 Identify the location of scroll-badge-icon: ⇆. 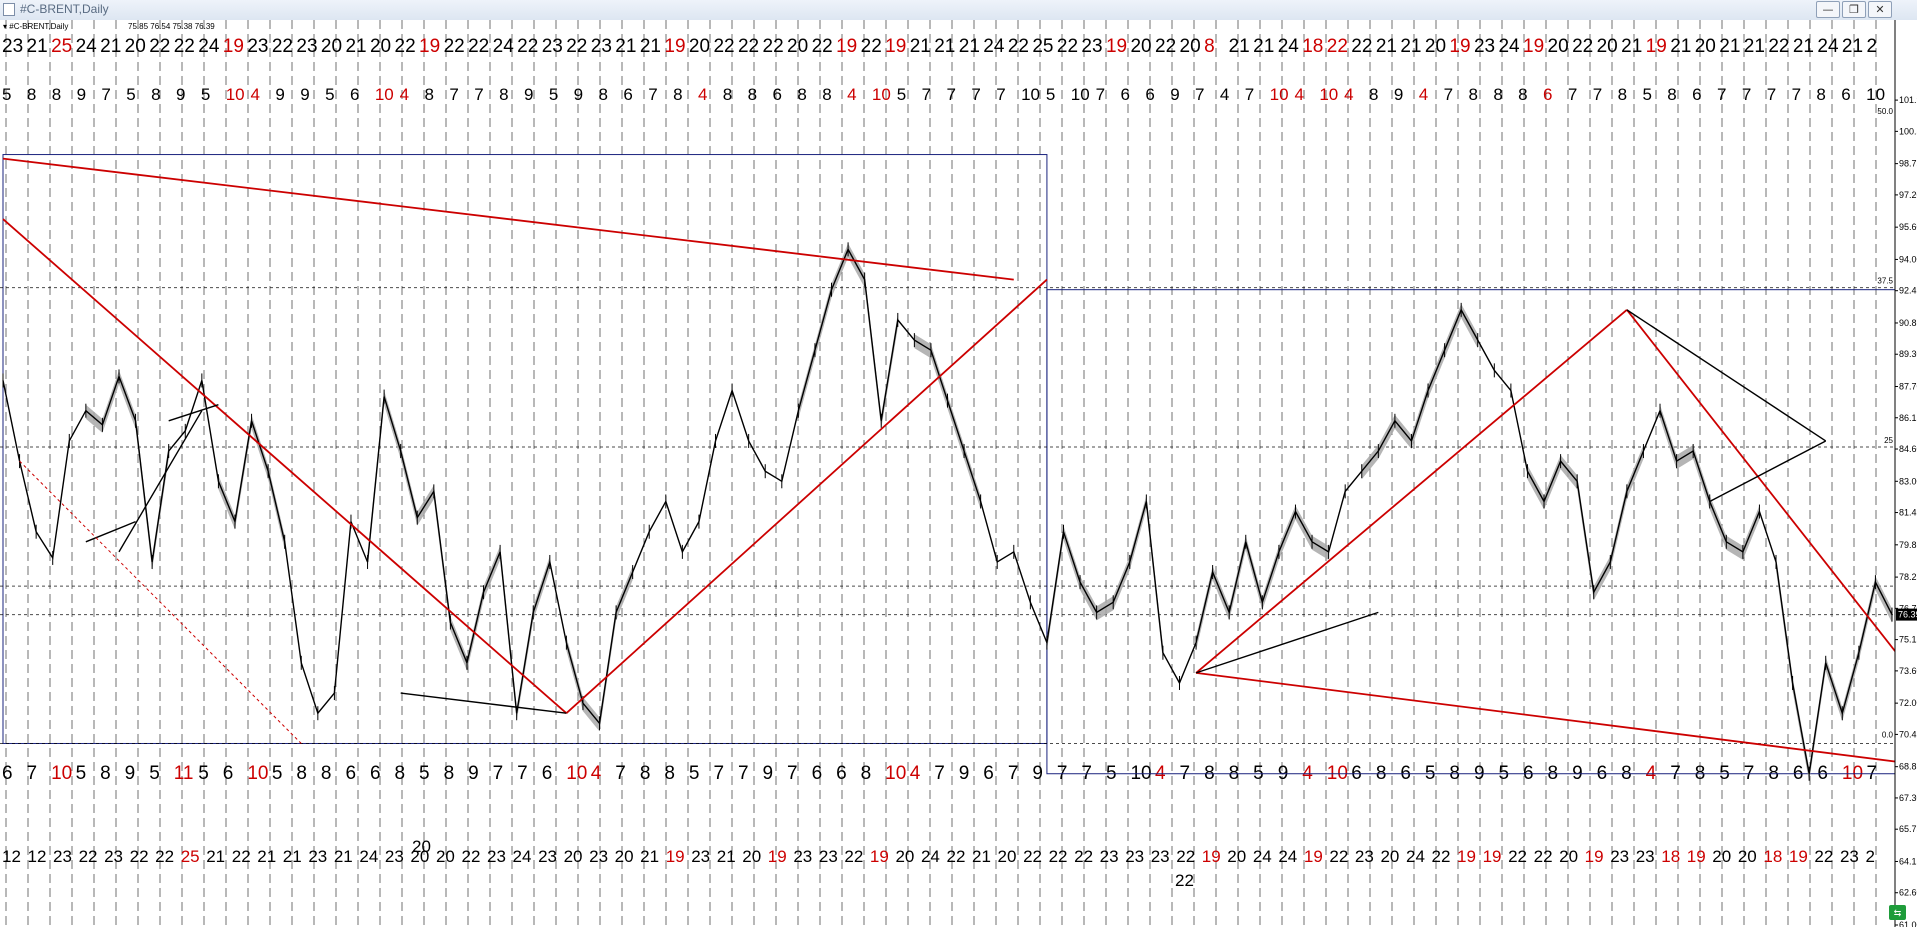
(1898, 913).